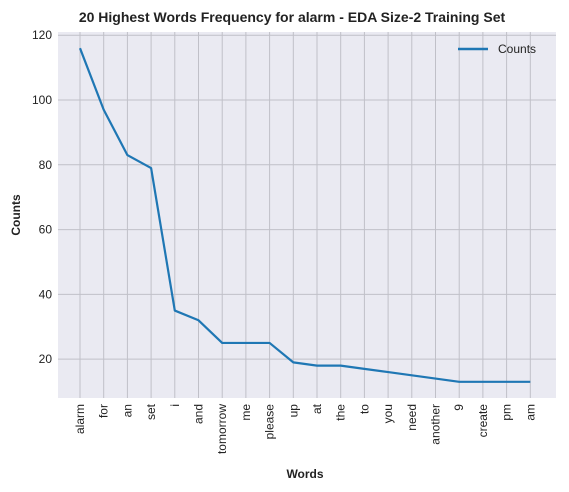 The width and height of the screenshot is (569, 492). I want to click on y-tick-label: 80, so click(46, 165).